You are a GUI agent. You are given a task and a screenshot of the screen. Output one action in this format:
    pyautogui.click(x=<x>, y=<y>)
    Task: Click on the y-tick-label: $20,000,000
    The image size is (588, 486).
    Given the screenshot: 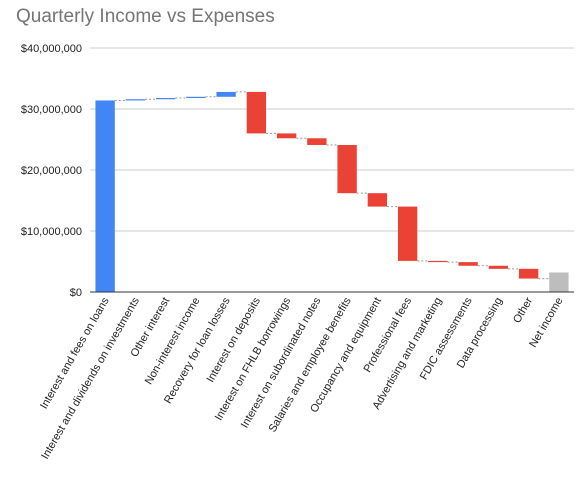 What is the action you would take?
    pyautogui.click(x=51, y=171)
    